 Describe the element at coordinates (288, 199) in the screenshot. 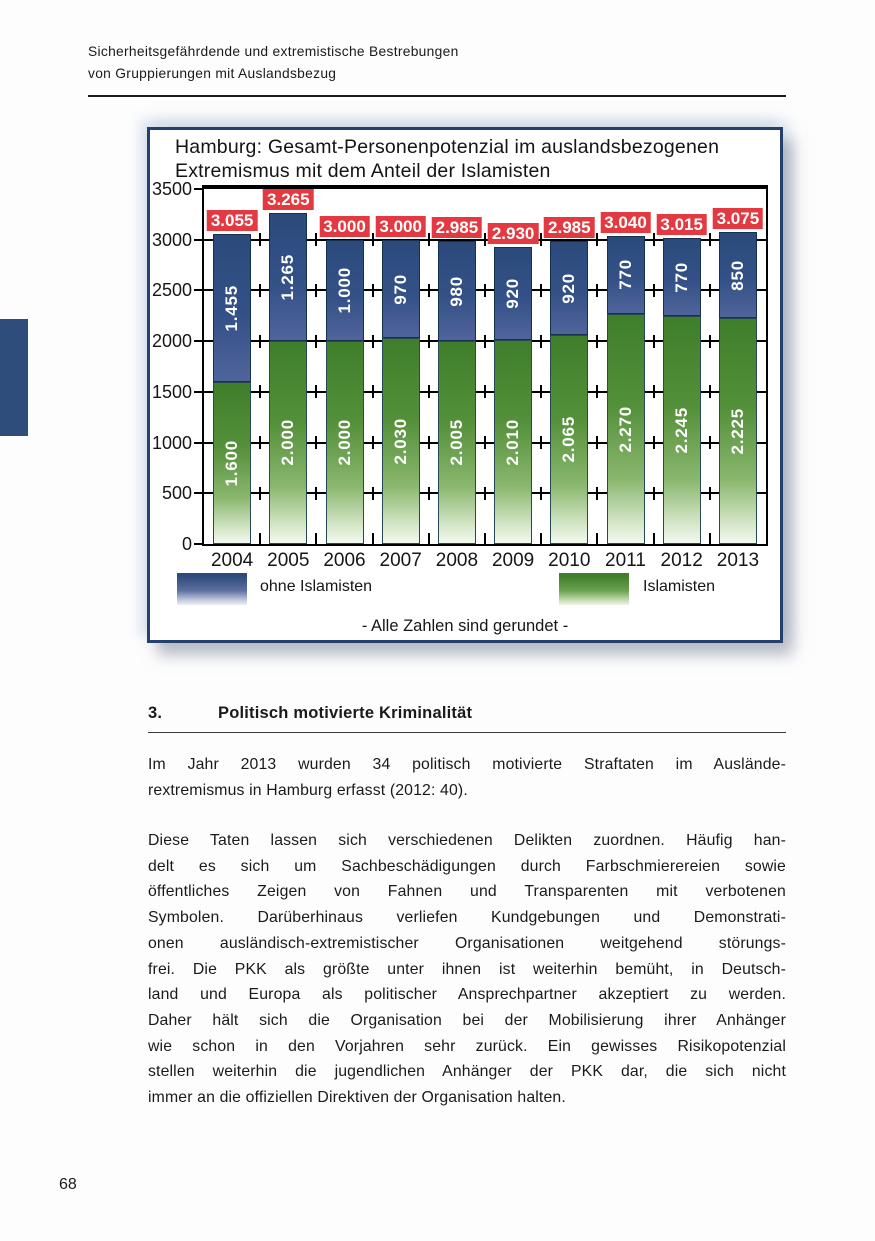

I see `total-value-label: 3.265` at that location.